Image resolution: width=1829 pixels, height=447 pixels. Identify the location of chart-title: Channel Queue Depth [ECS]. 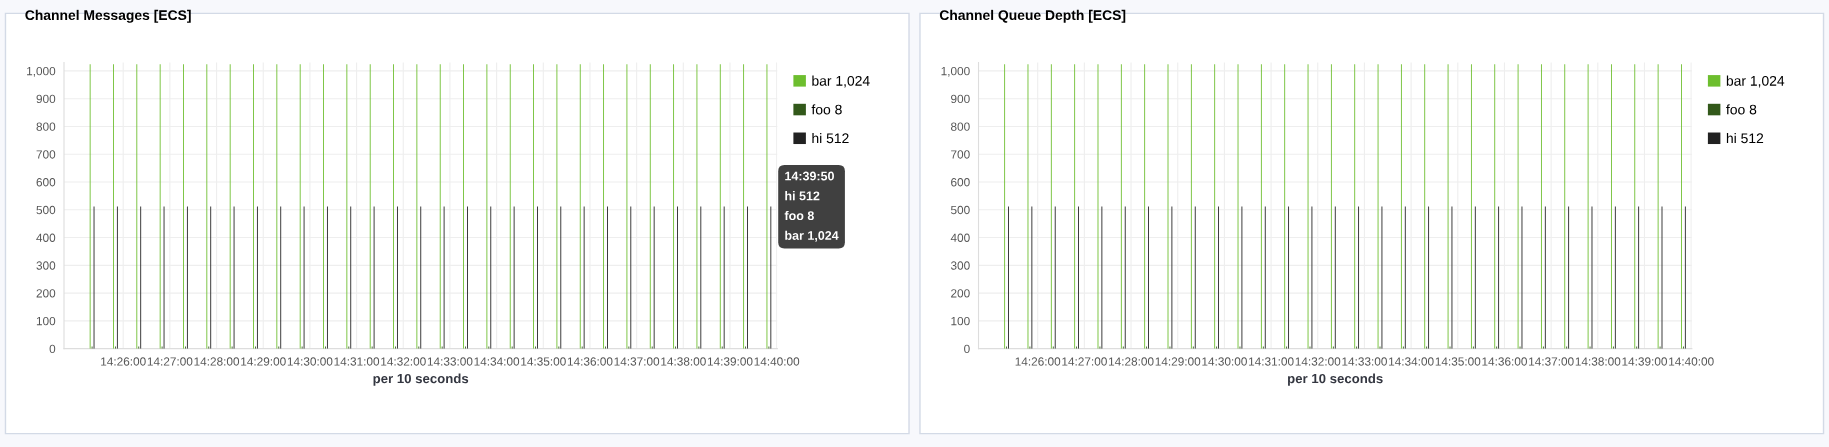
(1032, 16).